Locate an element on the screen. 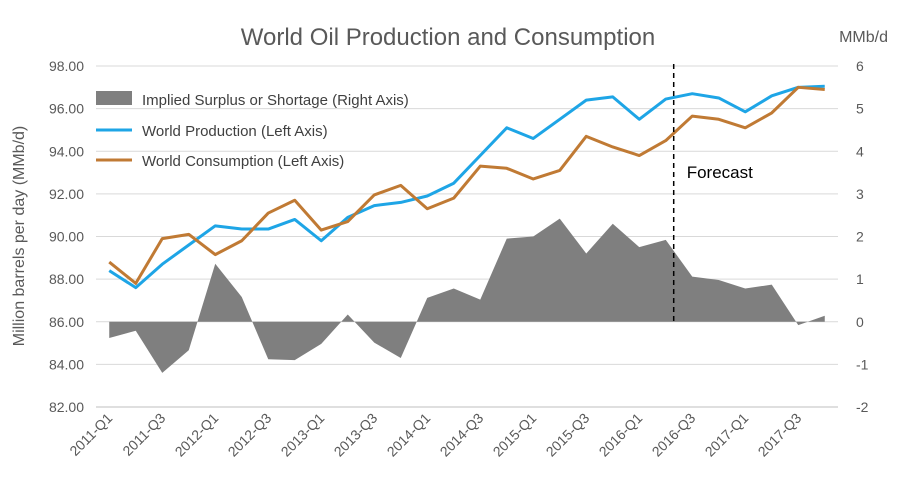 This screenshot has height=493, width=900. y-tick-label: 86.00 is located at coordinates (66, 322).